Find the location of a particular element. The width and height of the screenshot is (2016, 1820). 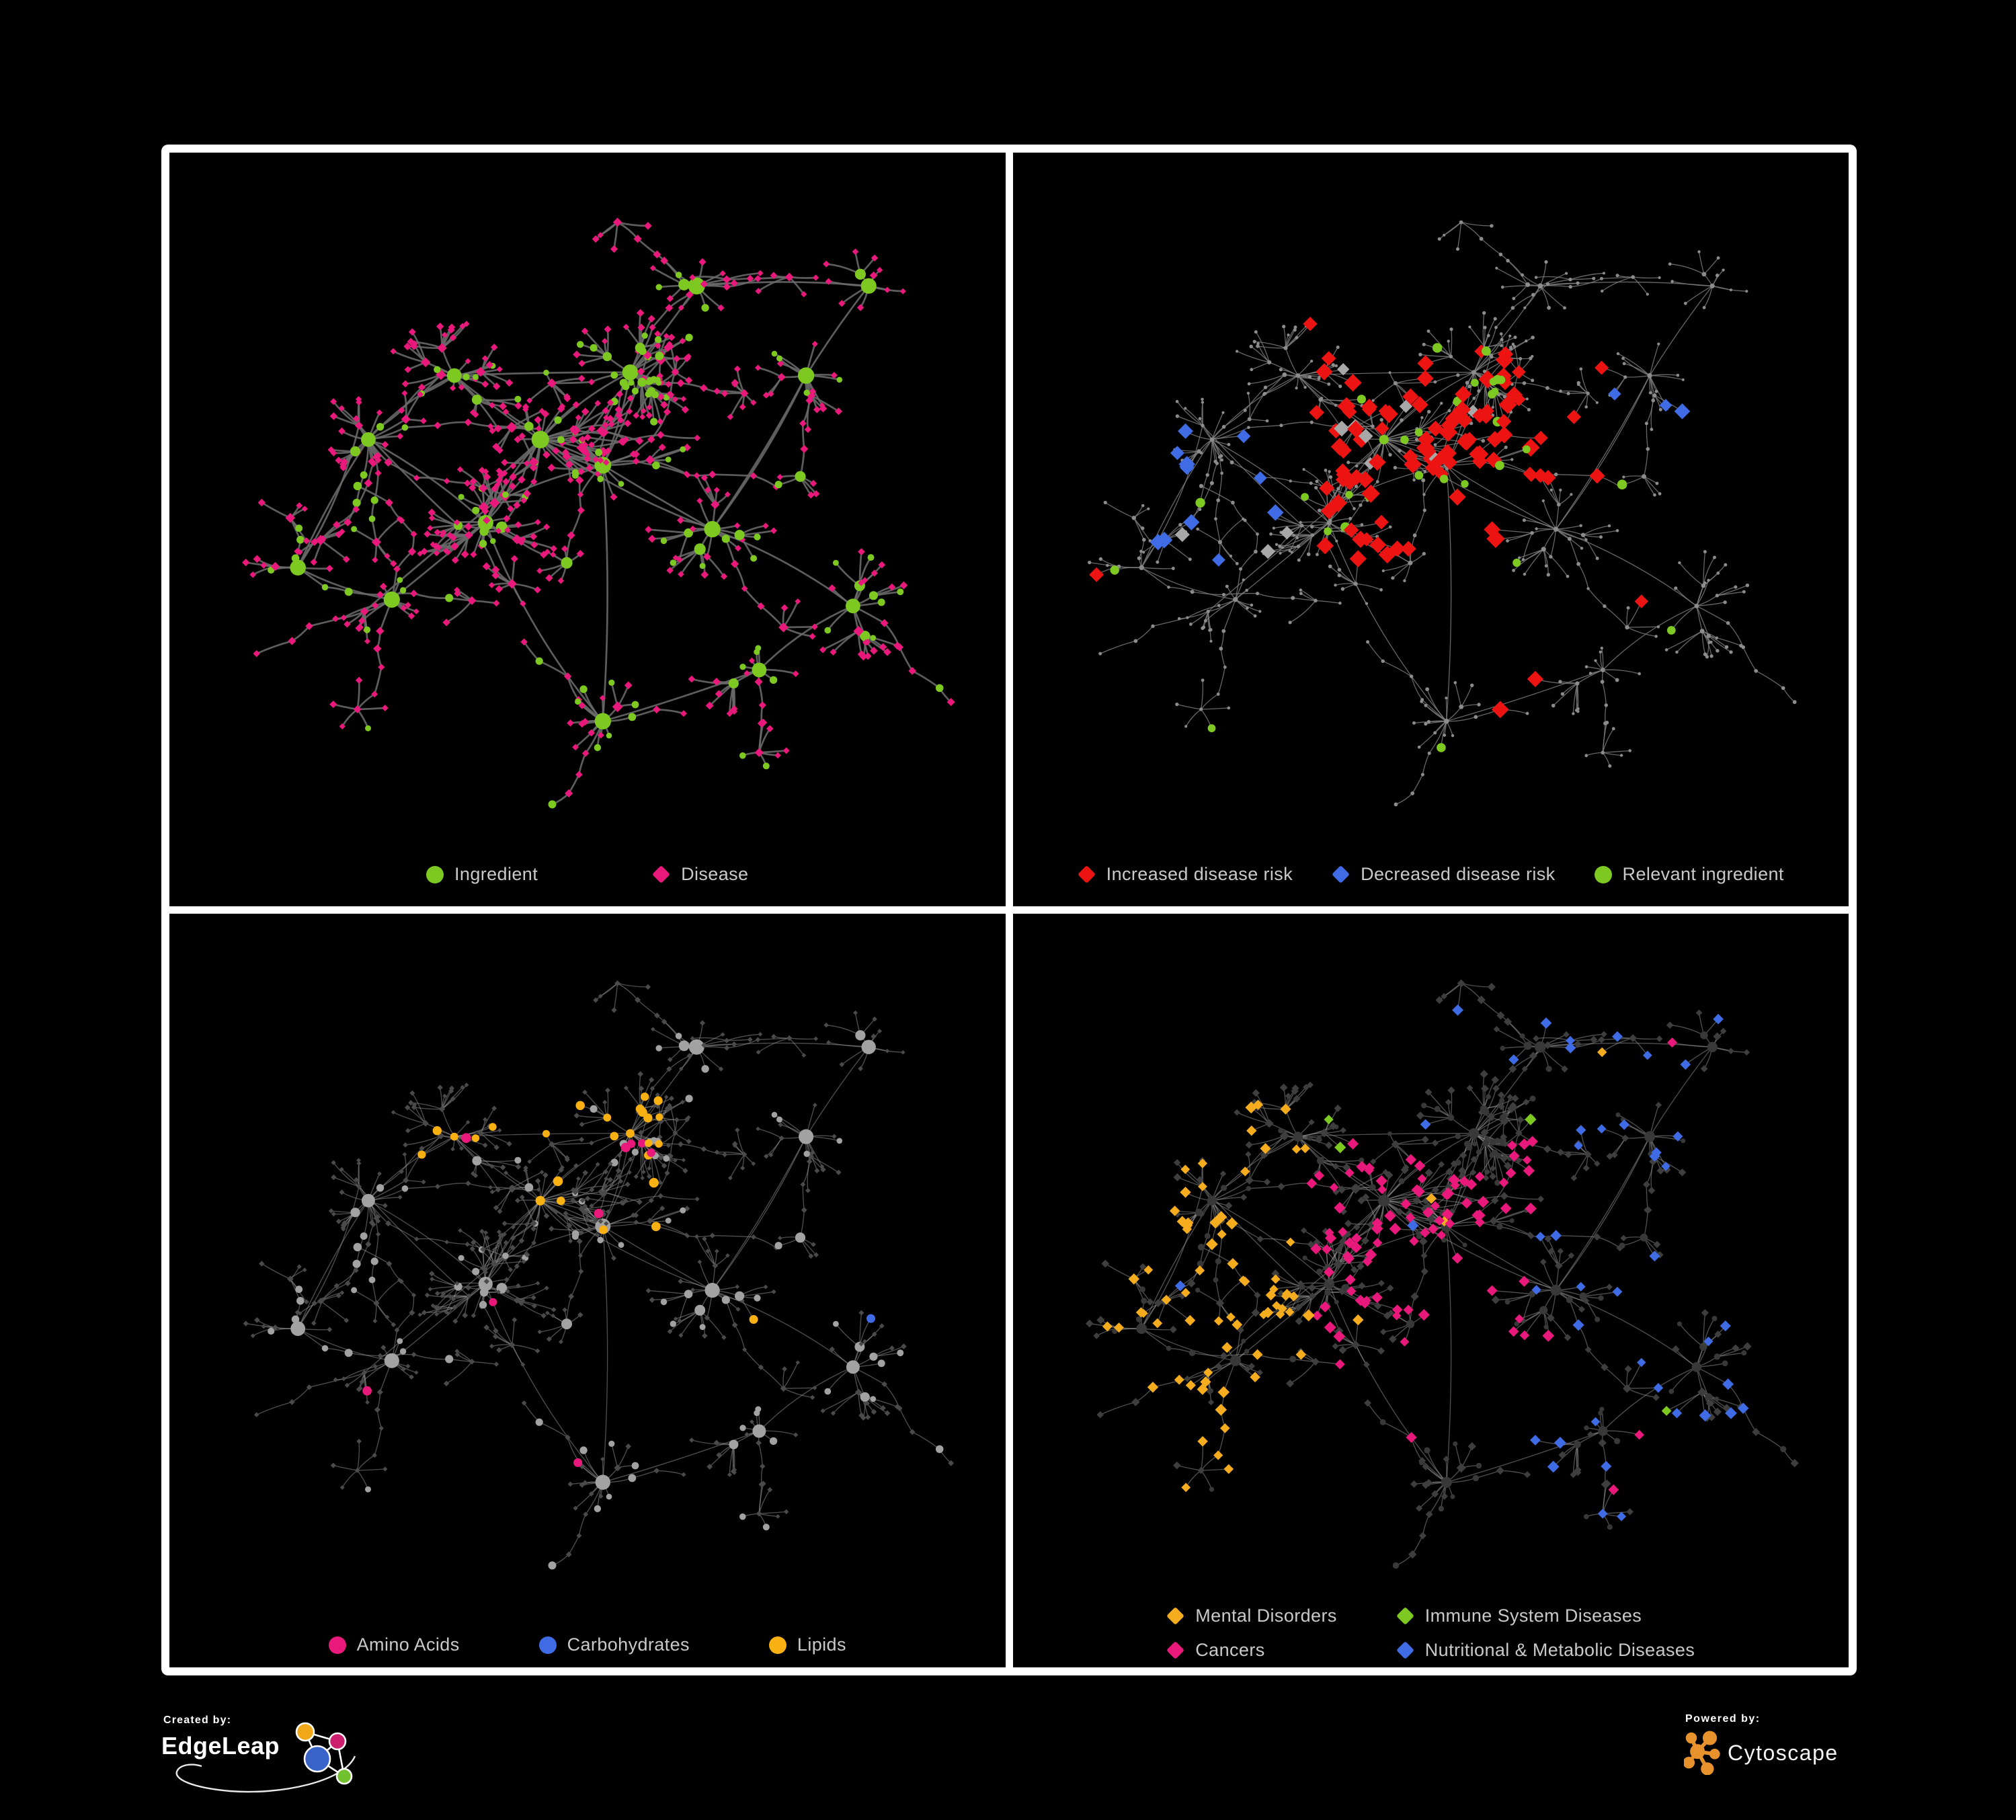

legend-label: Carbohydrates is located at coordinates (628, 1644).